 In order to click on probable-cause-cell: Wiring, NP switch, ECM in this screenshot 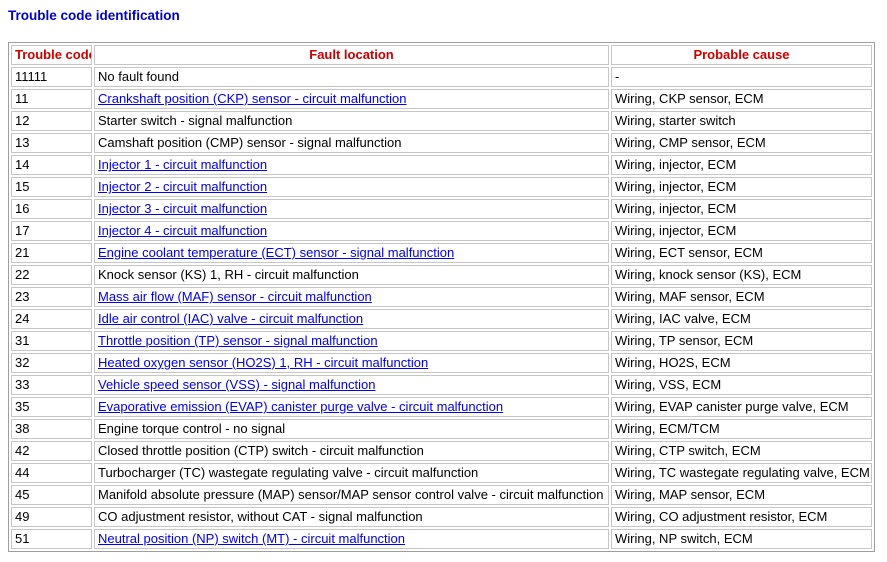, I will do `click(741, 539)`.